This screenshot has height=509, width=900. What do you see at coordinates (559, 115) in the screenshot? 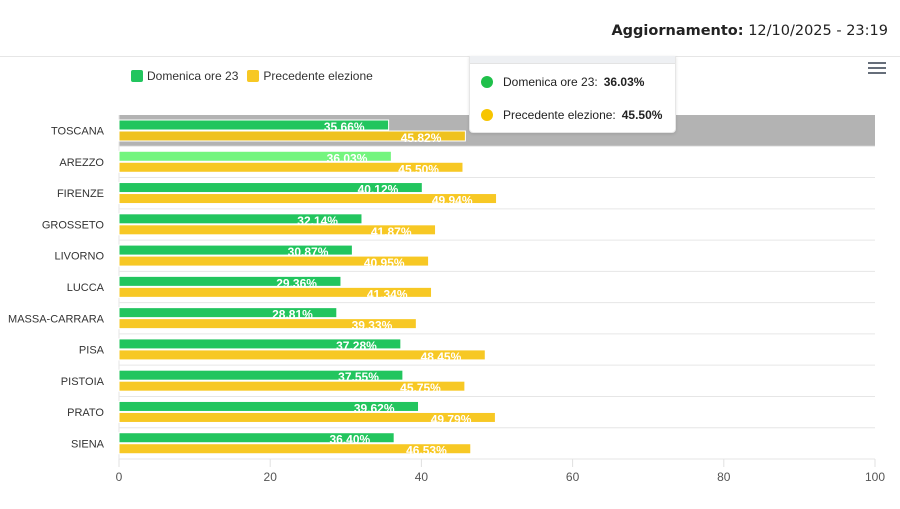
I see `tooltip-label-previous: Precedente elezione:` at bounding box center [559, 115].